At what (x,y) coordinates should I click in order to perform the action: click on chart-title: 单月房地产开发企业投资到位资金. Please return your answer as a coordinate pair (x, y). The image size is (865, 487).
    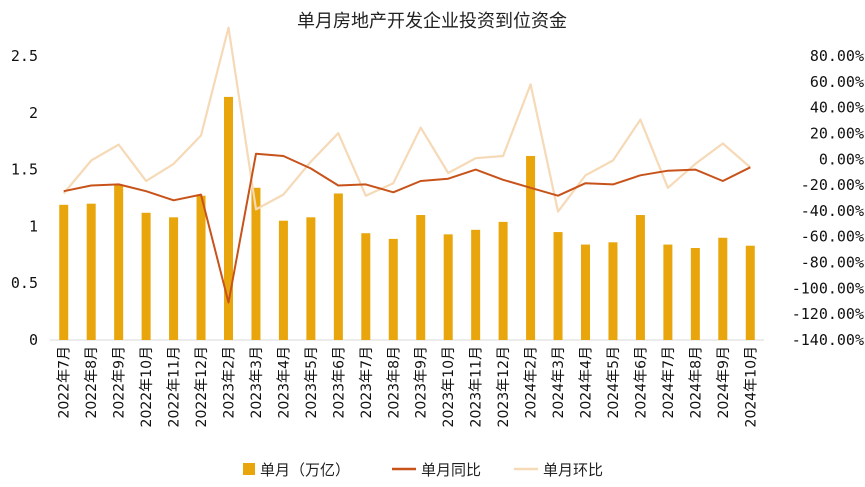
    Looking at the image, I should click on (432, 21).